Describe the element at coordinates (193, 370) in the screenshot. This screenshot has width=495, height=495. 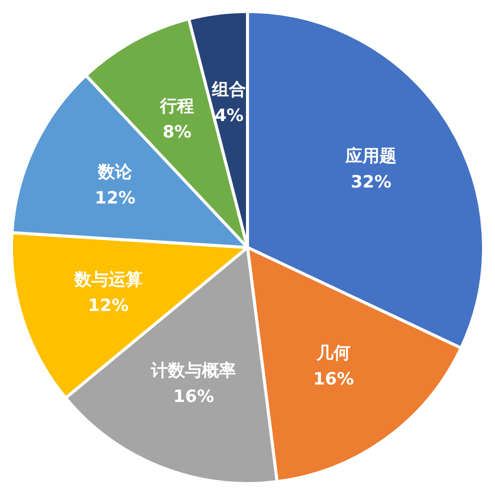
I see `slice-label: 计数与概率` at that location.